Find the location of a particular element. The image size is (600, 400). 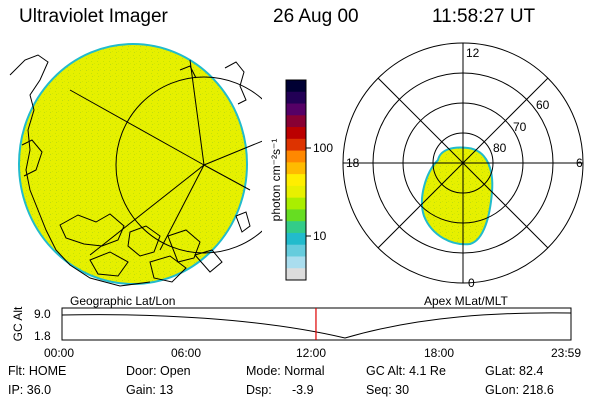

seq-status: Seq: 30 is located at coordinates (388, 390).